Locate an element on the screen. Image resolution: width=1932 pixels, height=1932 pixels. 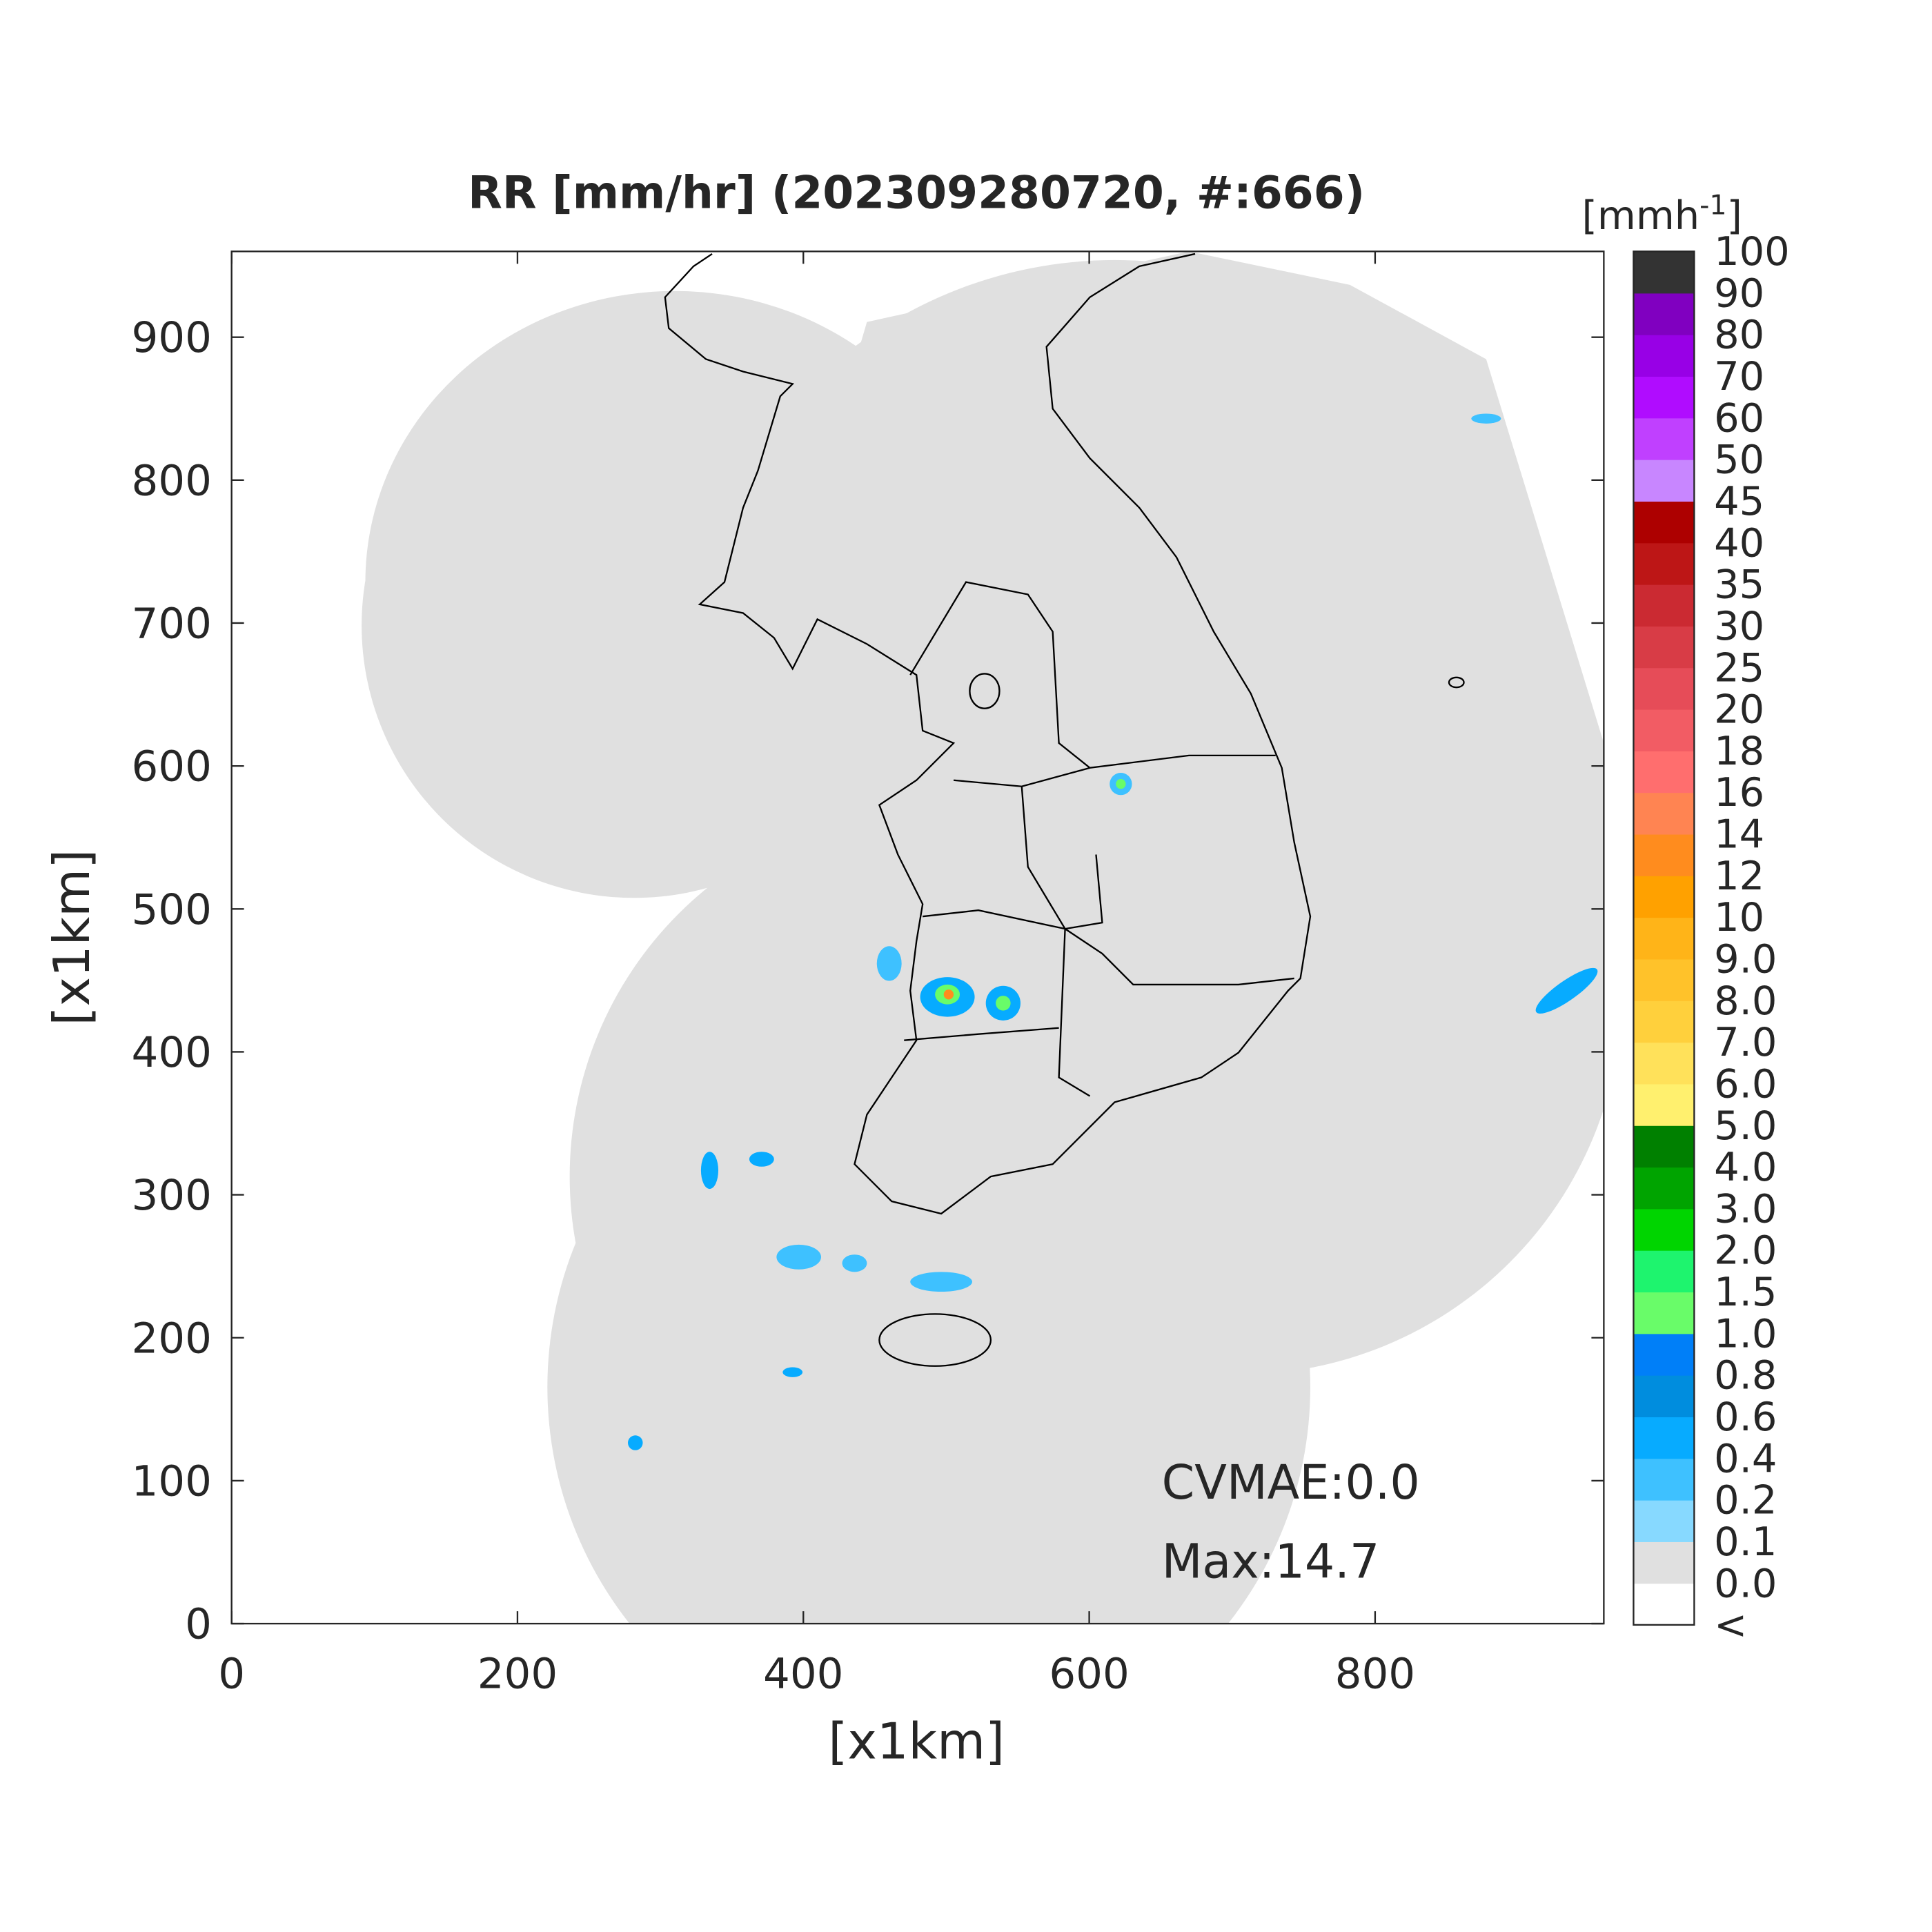
colorbar-tick-label: 0.8 is located at coordinates (1745, 1375).